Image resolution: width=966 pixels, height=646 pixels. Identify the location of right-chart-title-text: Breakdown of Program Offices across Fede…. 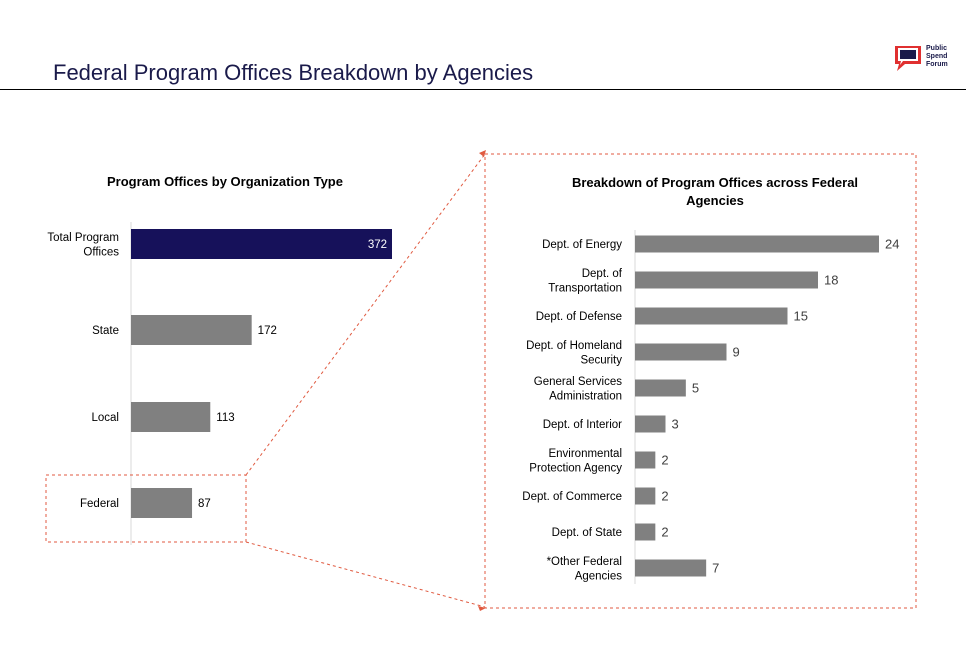
(715, 191).